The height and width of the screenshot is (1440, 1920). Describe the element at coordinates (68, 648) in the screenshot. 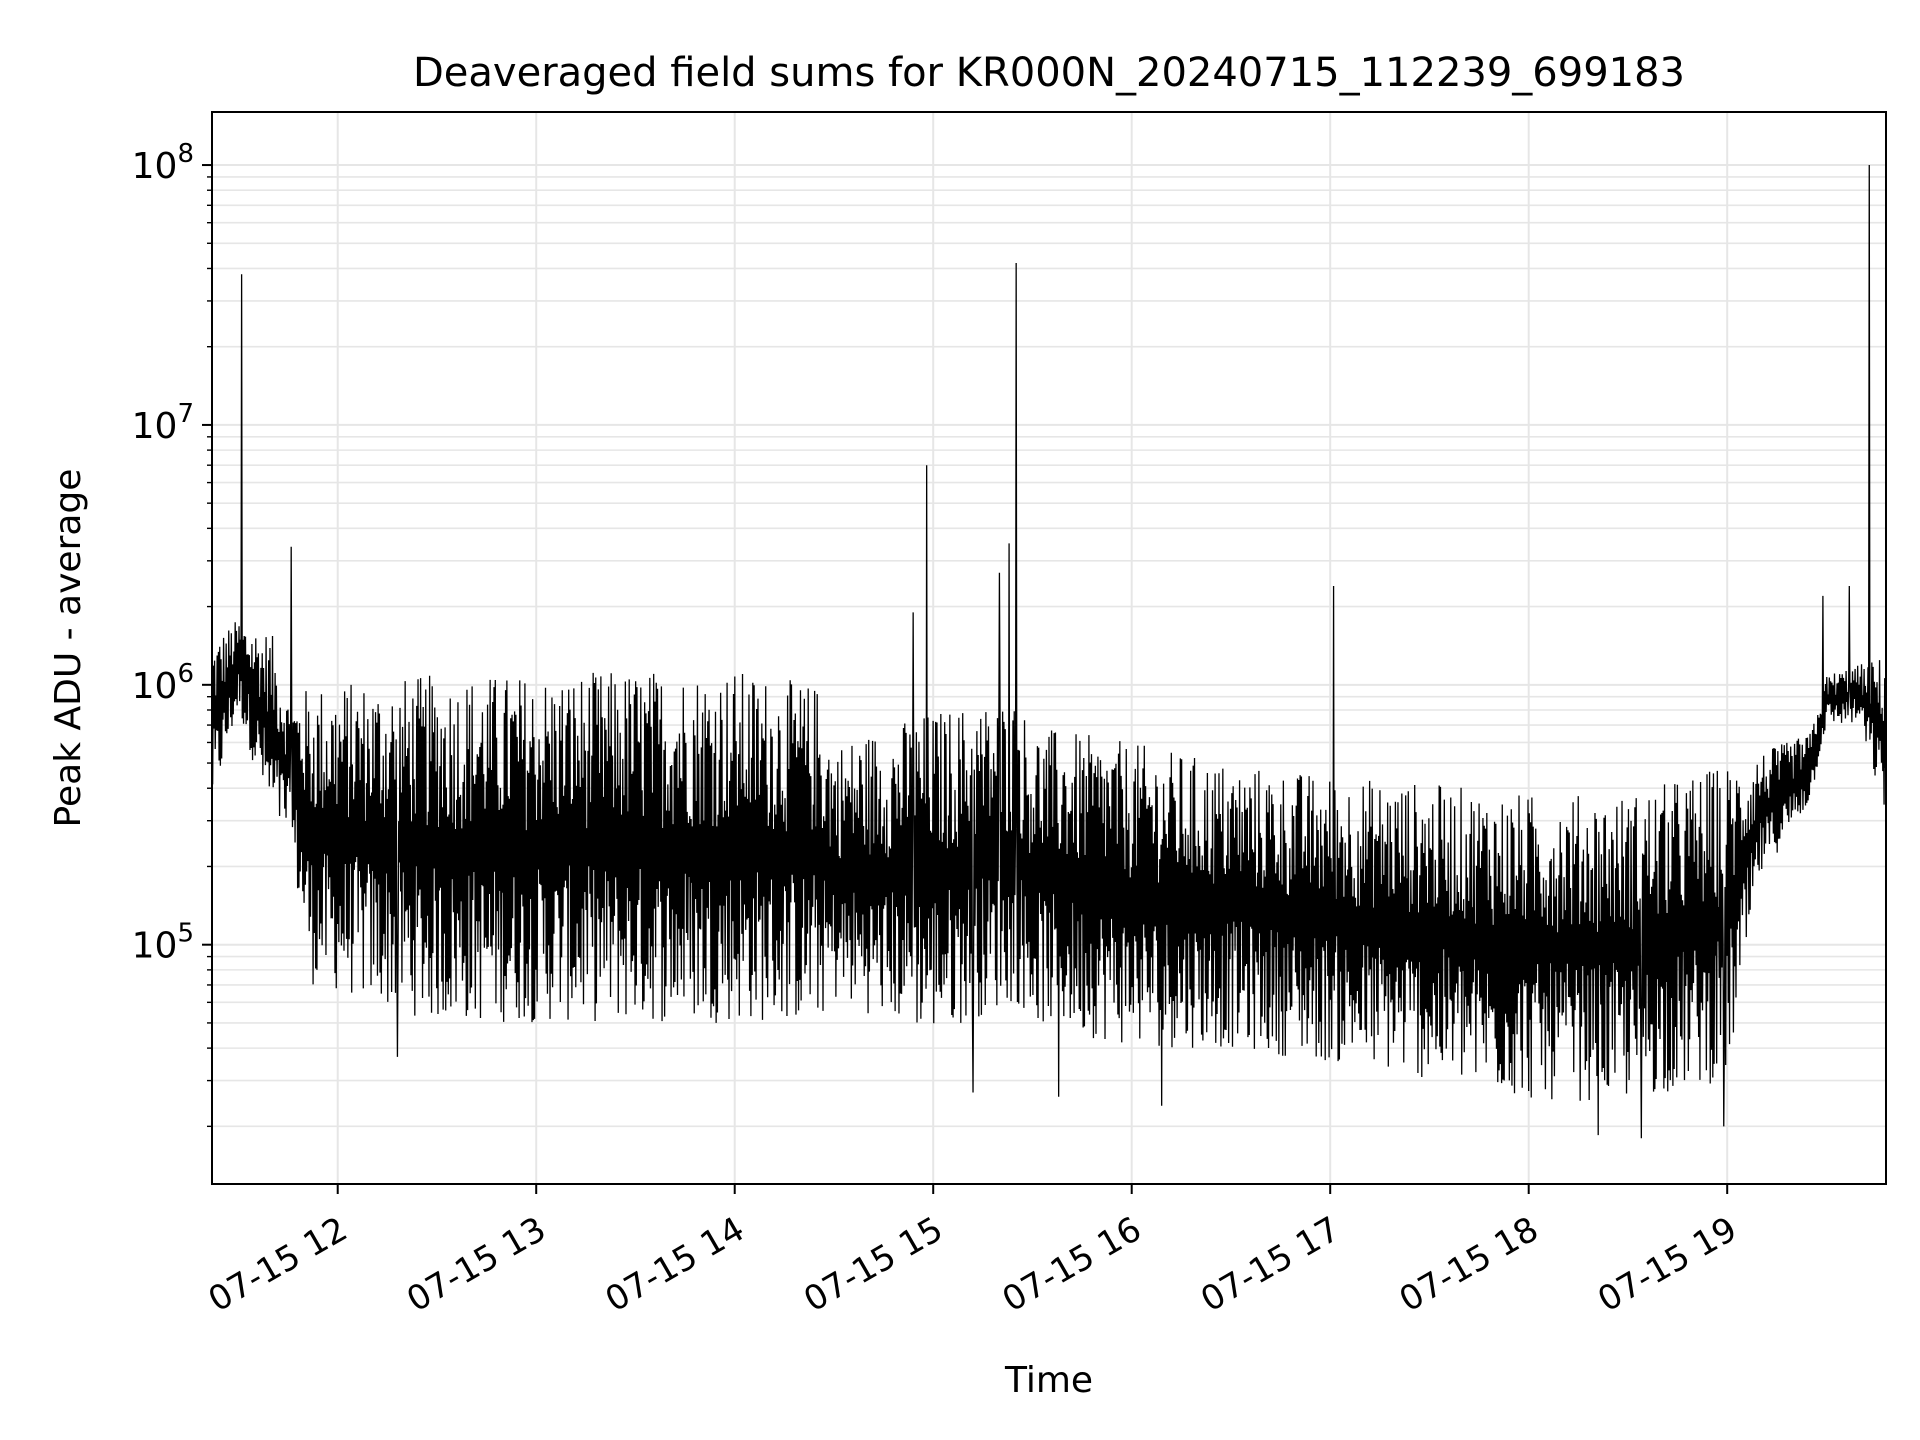

I see `y-axis-label: Peak ADU - average` at that location.